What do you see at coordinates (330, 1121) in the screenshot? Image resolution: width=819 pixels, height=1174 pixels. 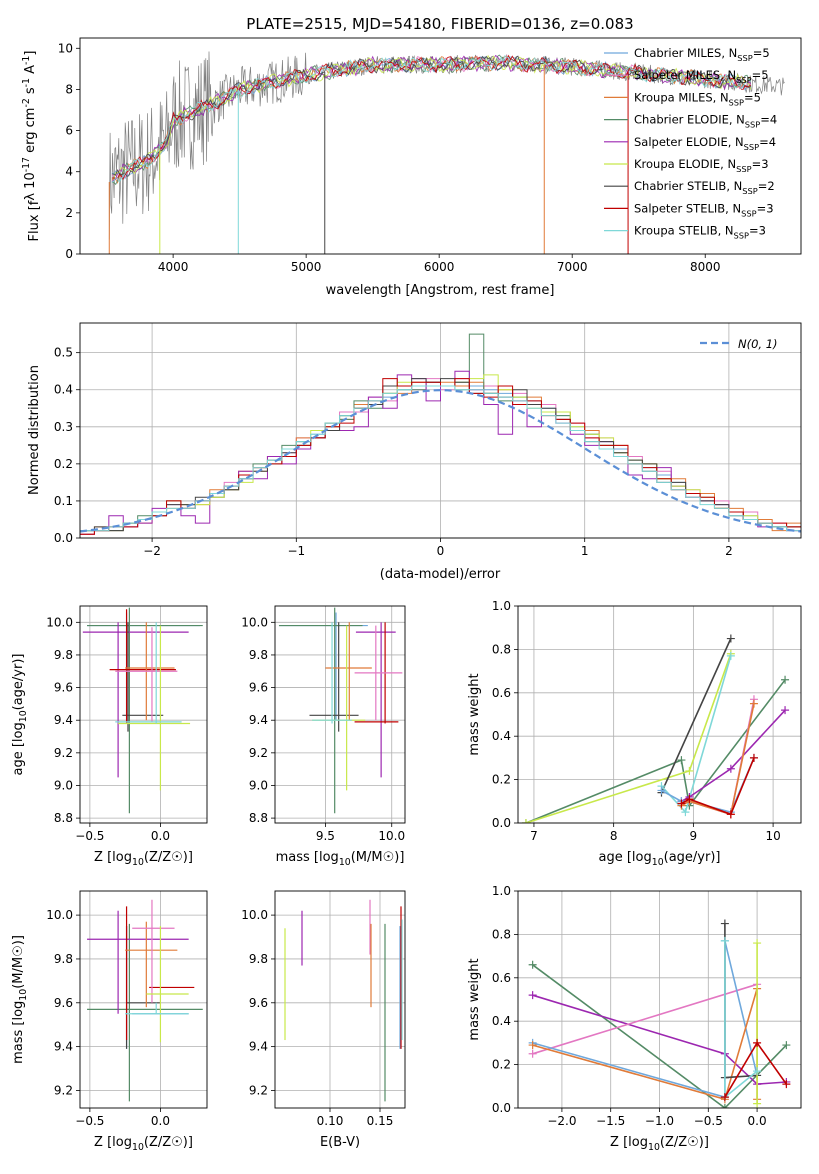 I see `x-tick-label: 0.10` at bounding box center [330, 1121].